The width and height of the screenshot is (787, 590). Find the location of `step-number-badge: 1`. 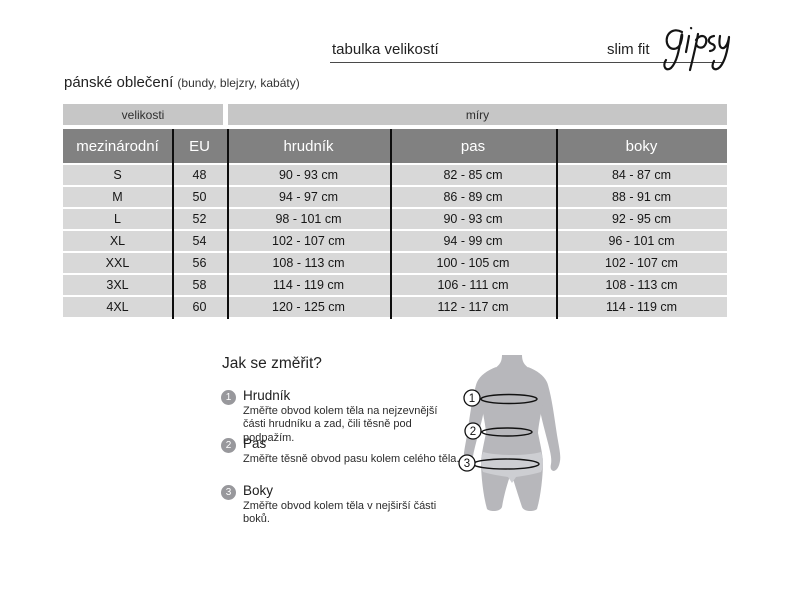

step-number-badge: 1 is located at coordinates (228, 397).